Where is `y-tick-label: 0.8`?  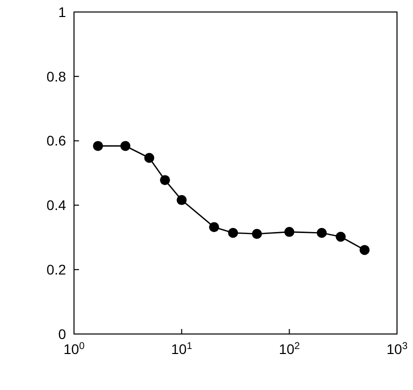 y-tick-label: 0.8 is located at coordinates (56, 76).